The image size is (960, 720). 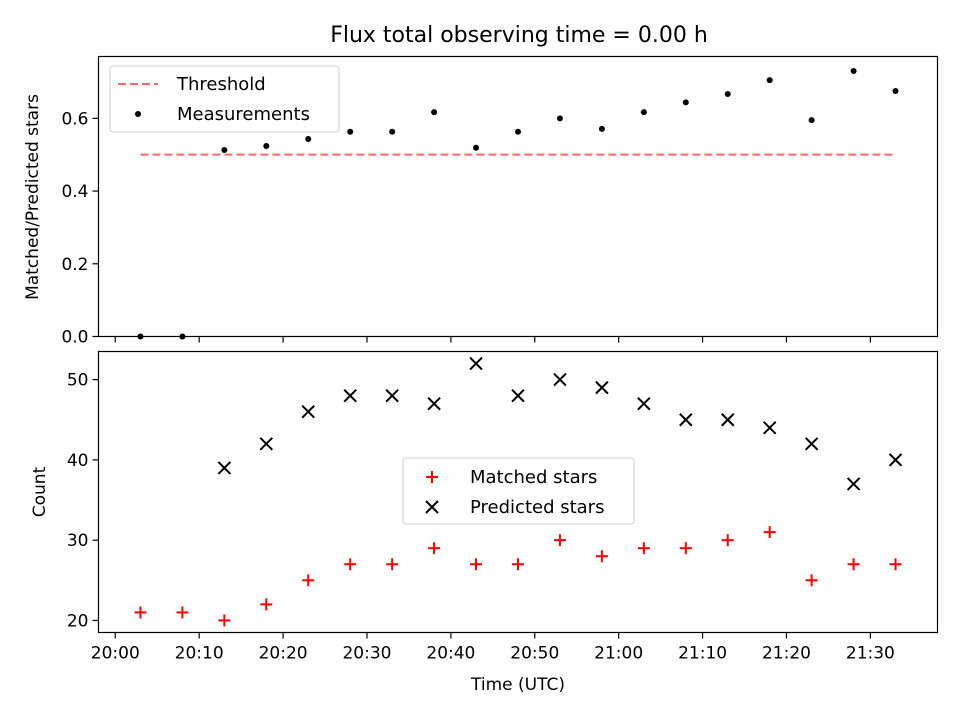 I want to click on y-tick-label: 30, so click(x=78, y=541).